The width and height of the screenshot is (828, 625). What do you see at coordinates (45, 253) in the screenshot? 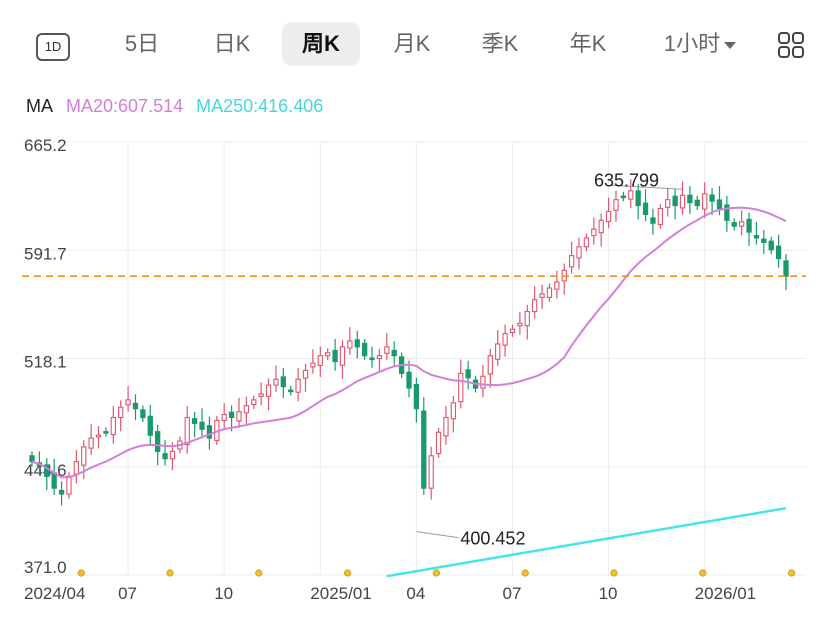
I see `y-tick-label: 591.7` at bounding box center [45, 253].